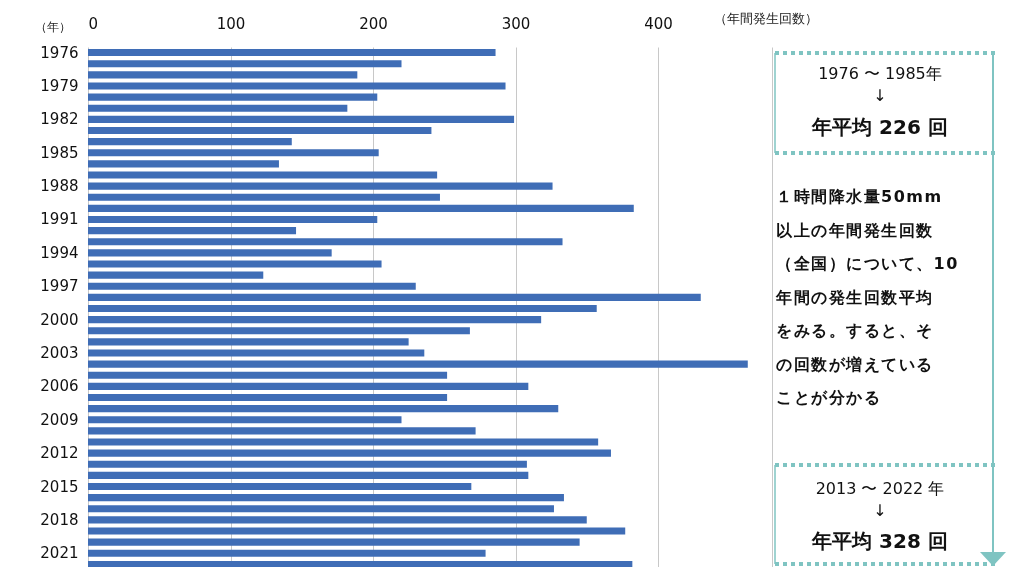 This screenshot has height=567, width=1013. I want to click on x-tick-label: 100, so click(231, 23).